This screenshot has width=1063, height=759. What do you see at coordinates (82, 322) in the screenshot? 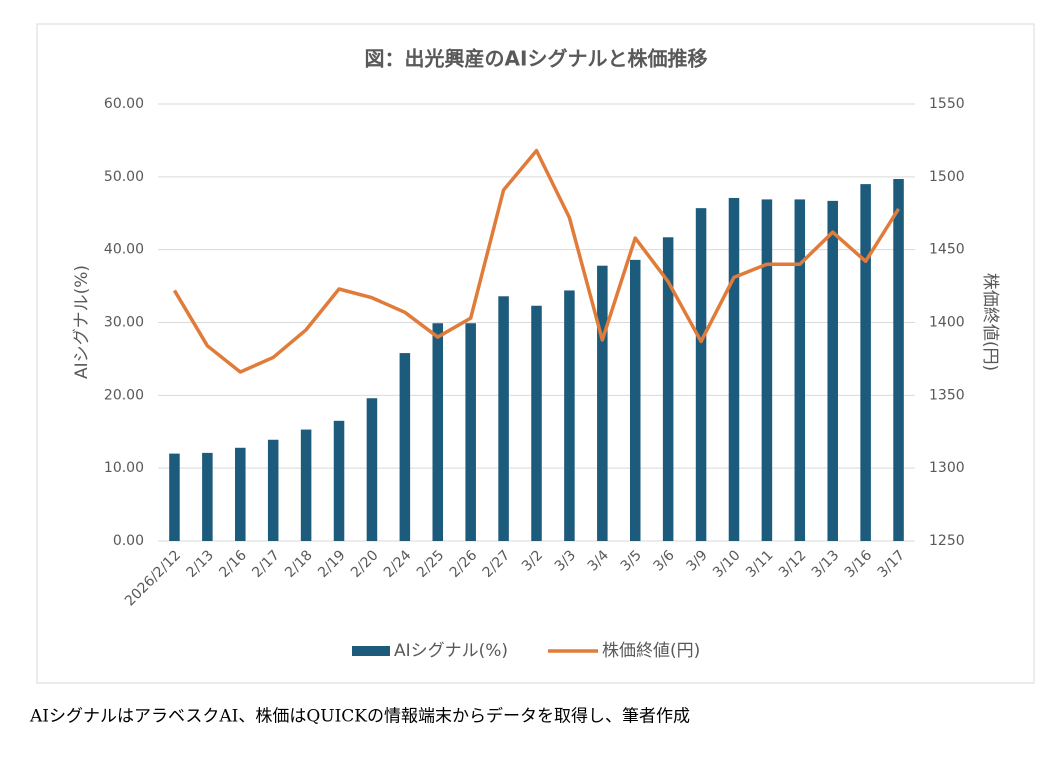
I see `y-axis-title: AIシグナル(%)` at bounding box center [82, 322].